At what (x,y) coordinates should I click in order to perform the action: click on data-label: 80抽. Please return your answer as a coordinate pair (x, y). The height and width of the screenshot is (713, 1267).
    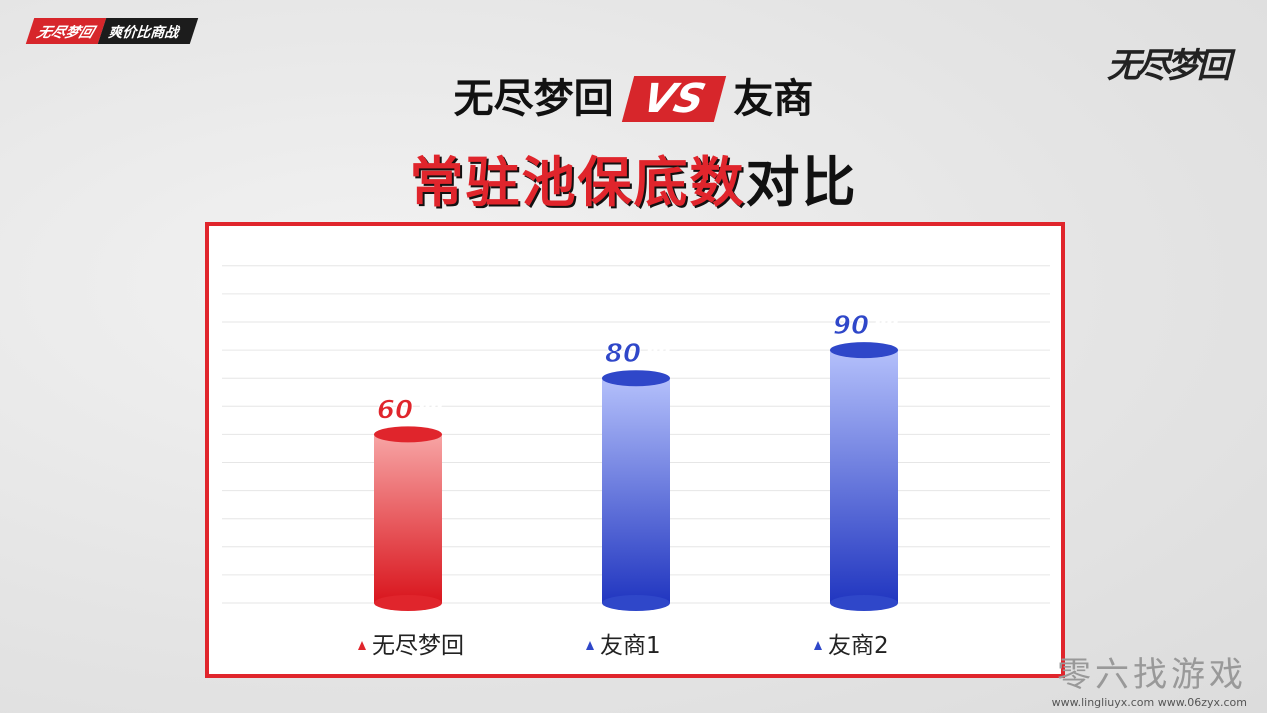
    Looking at the image, I should click on (638, 354).